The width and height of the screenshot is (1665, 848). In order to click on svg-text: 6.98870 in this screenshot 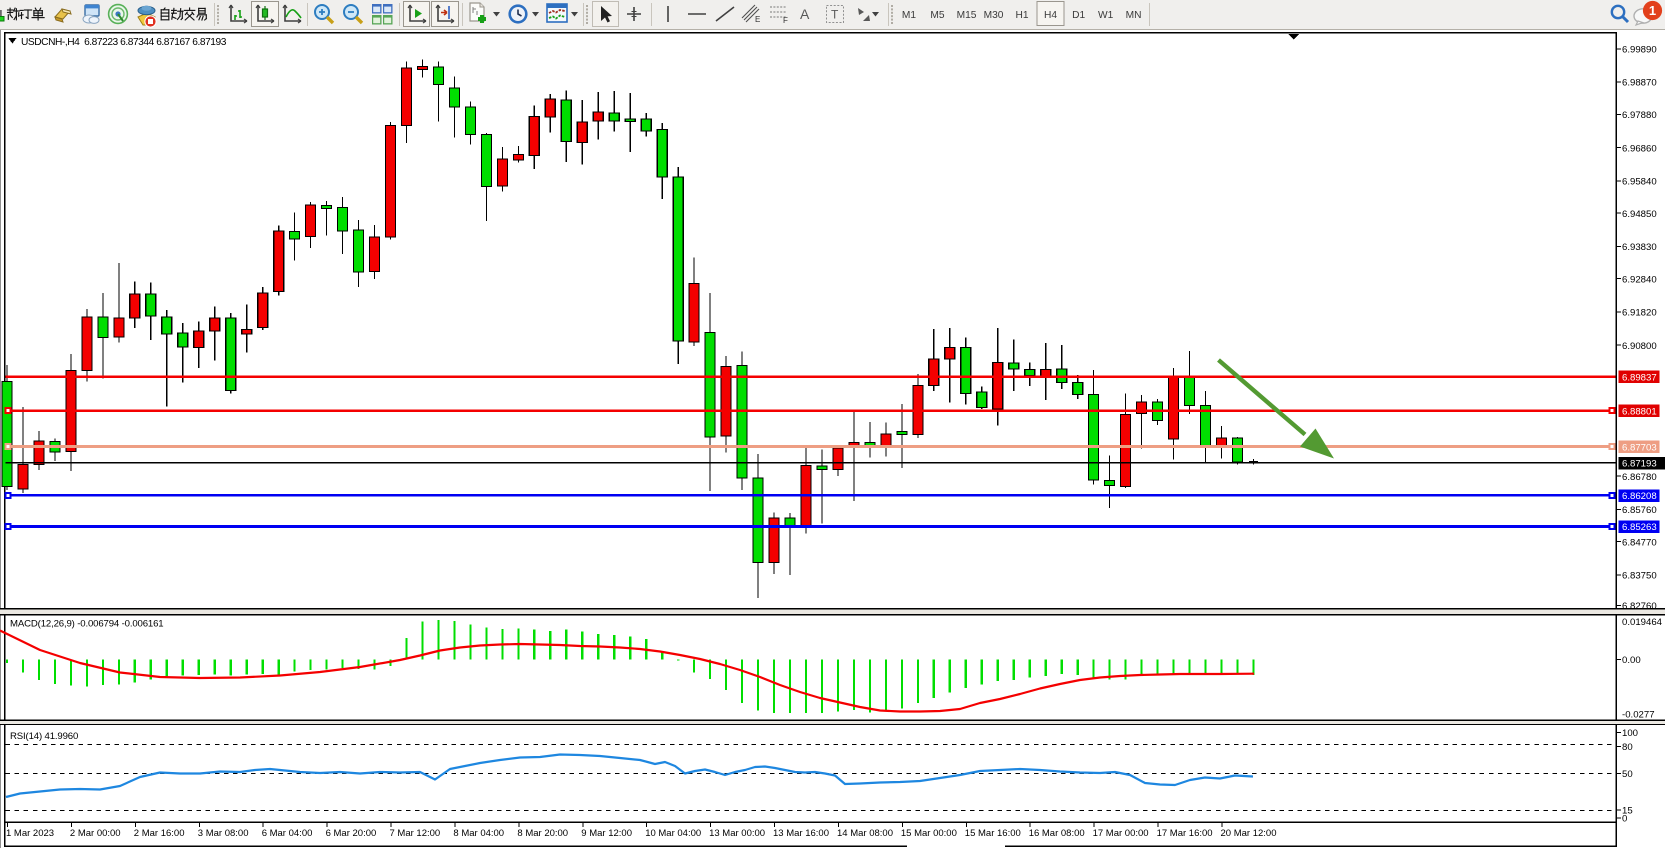, I will do `click(1639, 83)`.